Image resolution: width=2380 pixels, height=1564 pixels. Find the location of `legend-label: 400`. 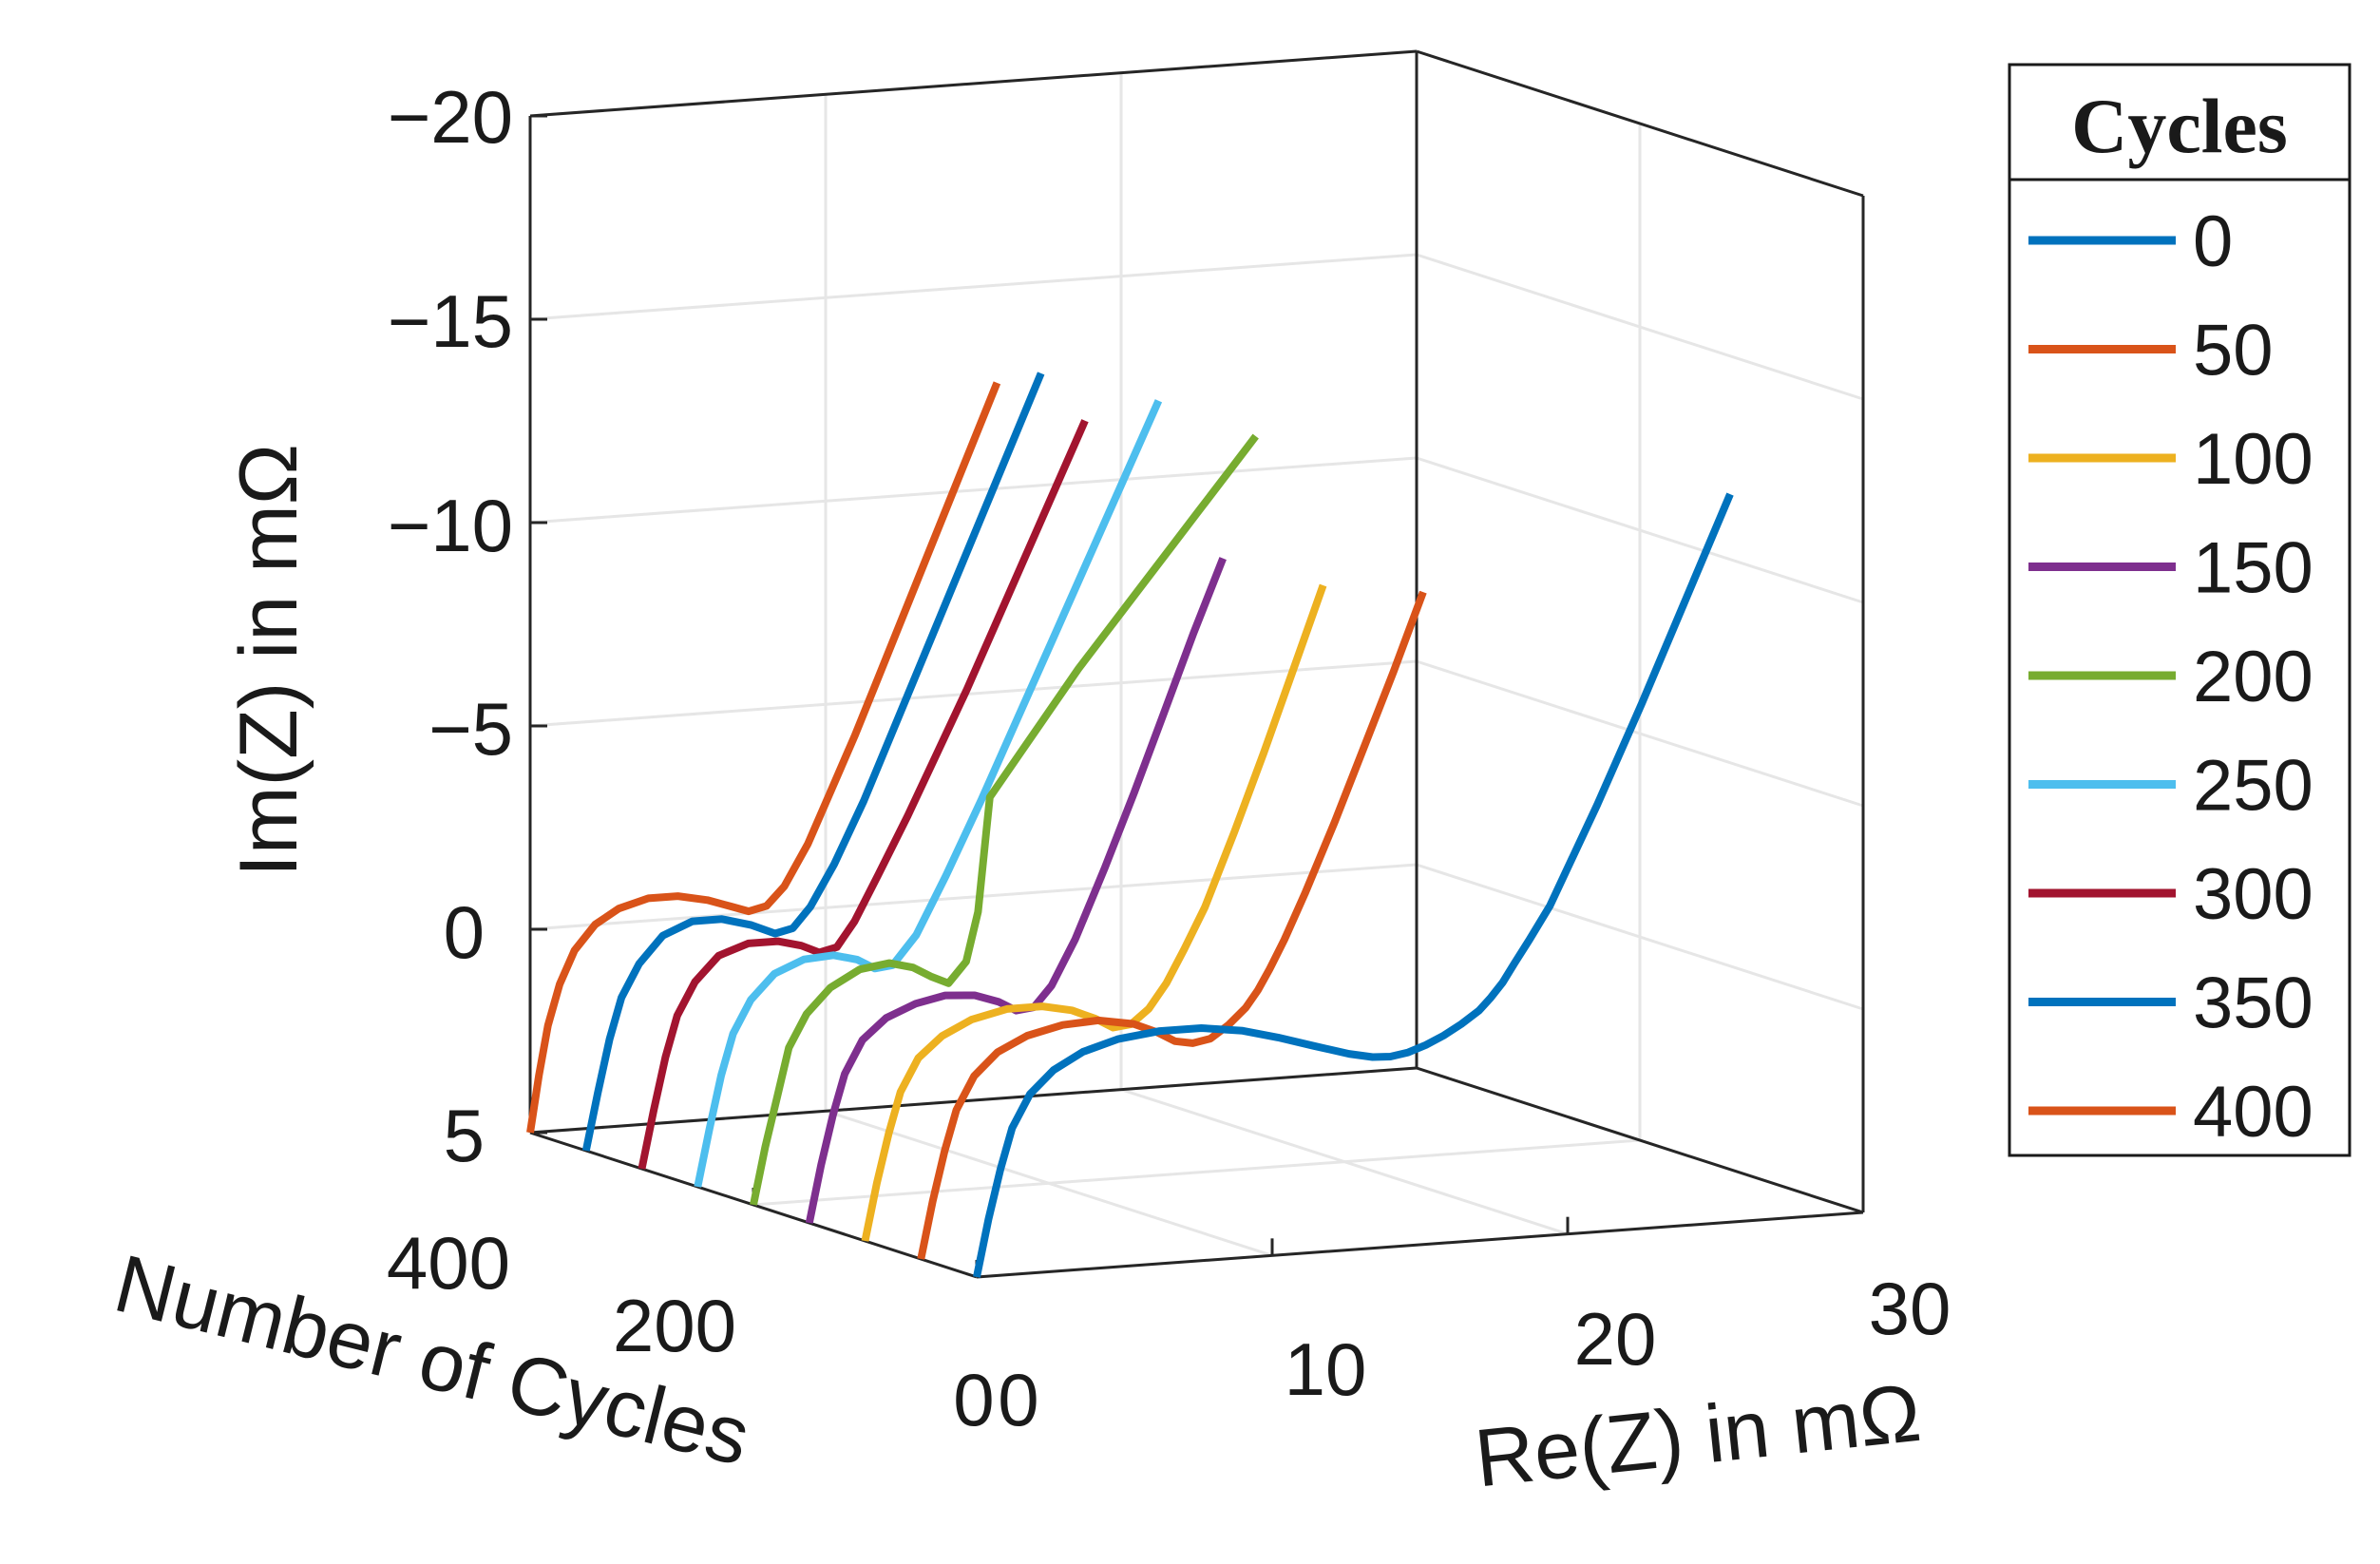

legend-label: 400 is located at coordinates (2253, 1112).